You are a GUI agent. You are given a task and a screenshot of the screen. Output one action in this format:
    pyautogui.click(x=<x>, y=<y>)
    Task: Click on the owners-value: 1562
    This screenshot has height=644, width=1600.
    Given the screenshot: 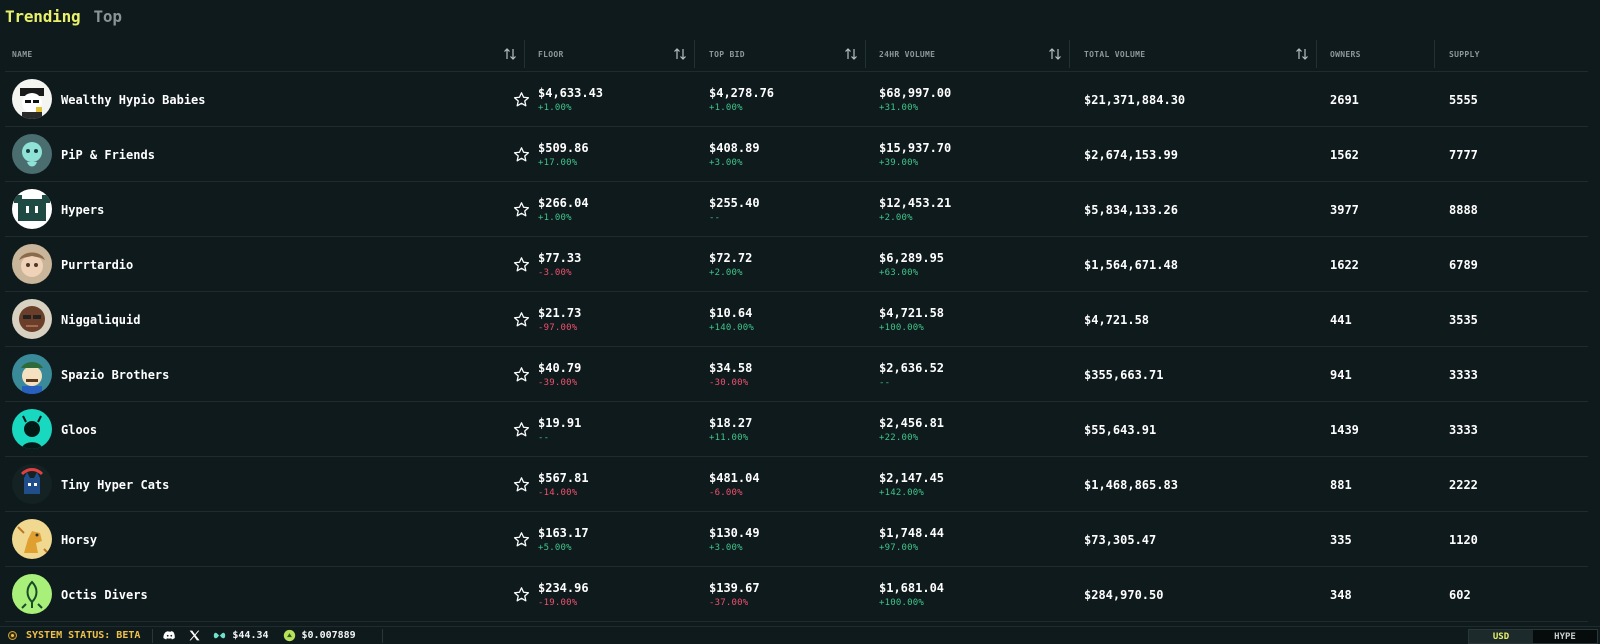 What is the action you would take?
    pyautogui.click(x=1344, y=154)
    